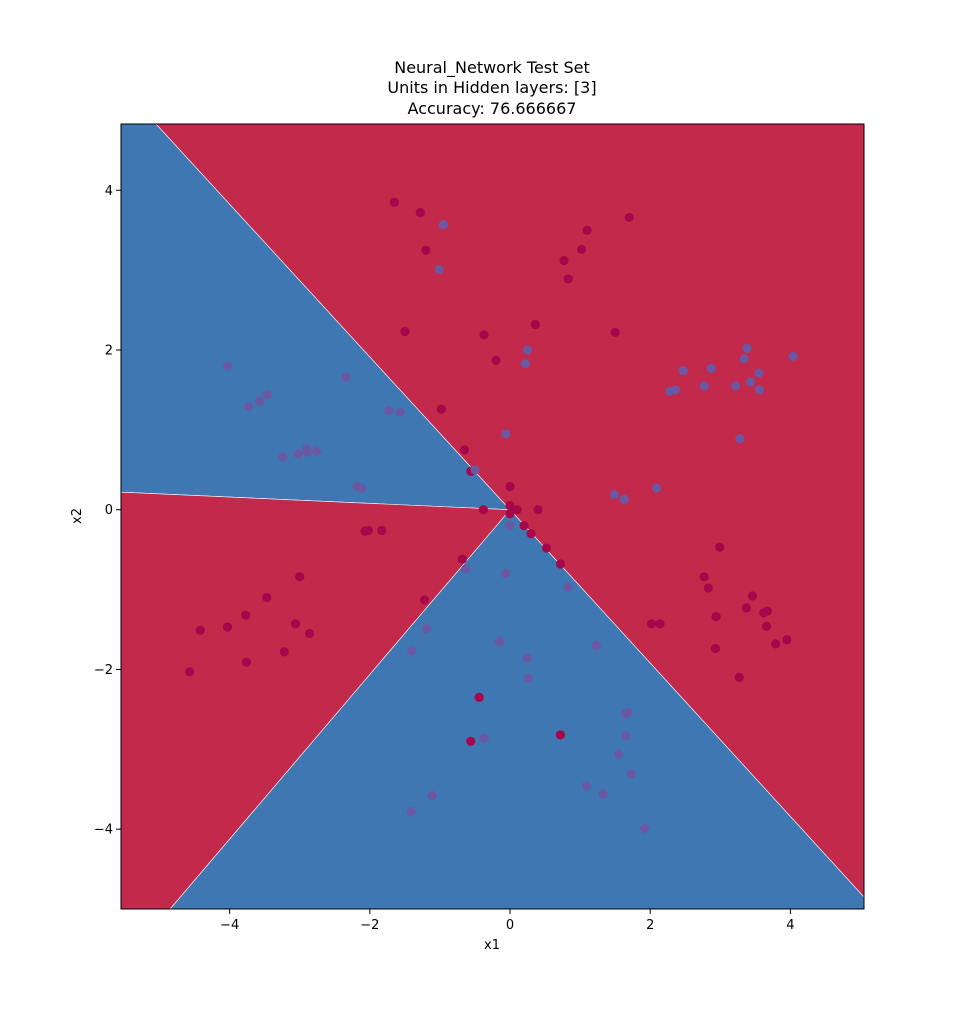 The height and width of the screenshot is (1021, 960). Describe the element at coordinates (229, 925) in the screenshot. I see `x-tick-label: −4` at that location.